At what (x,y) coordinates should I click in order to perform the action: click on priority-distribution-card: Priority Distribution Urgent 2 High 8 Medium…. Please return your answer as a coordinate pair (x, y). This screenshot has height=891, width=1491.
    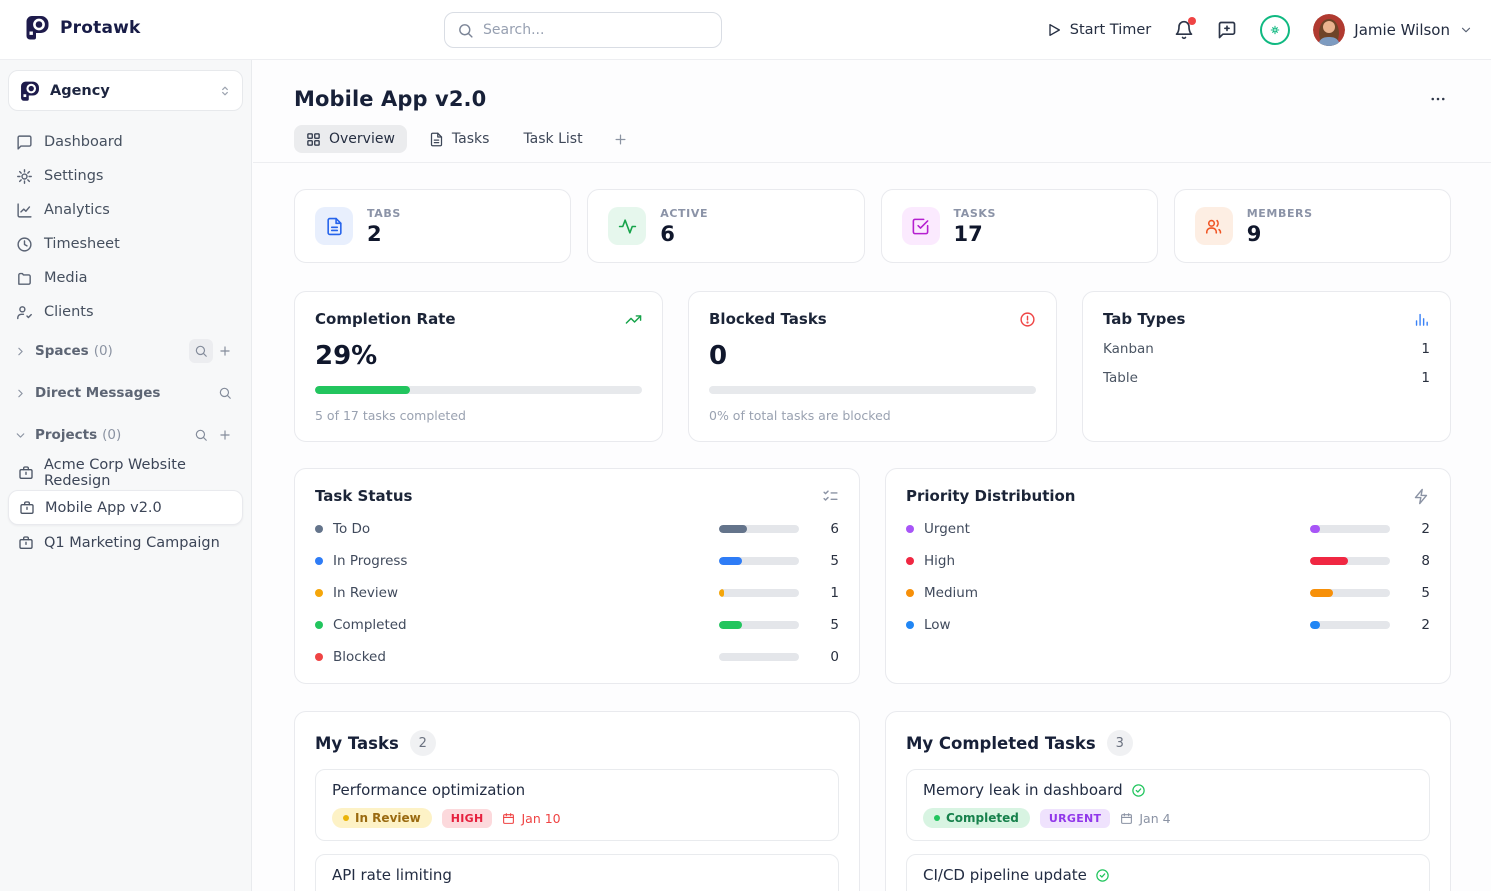
    Looking at the image, I should click on (1168, 576).